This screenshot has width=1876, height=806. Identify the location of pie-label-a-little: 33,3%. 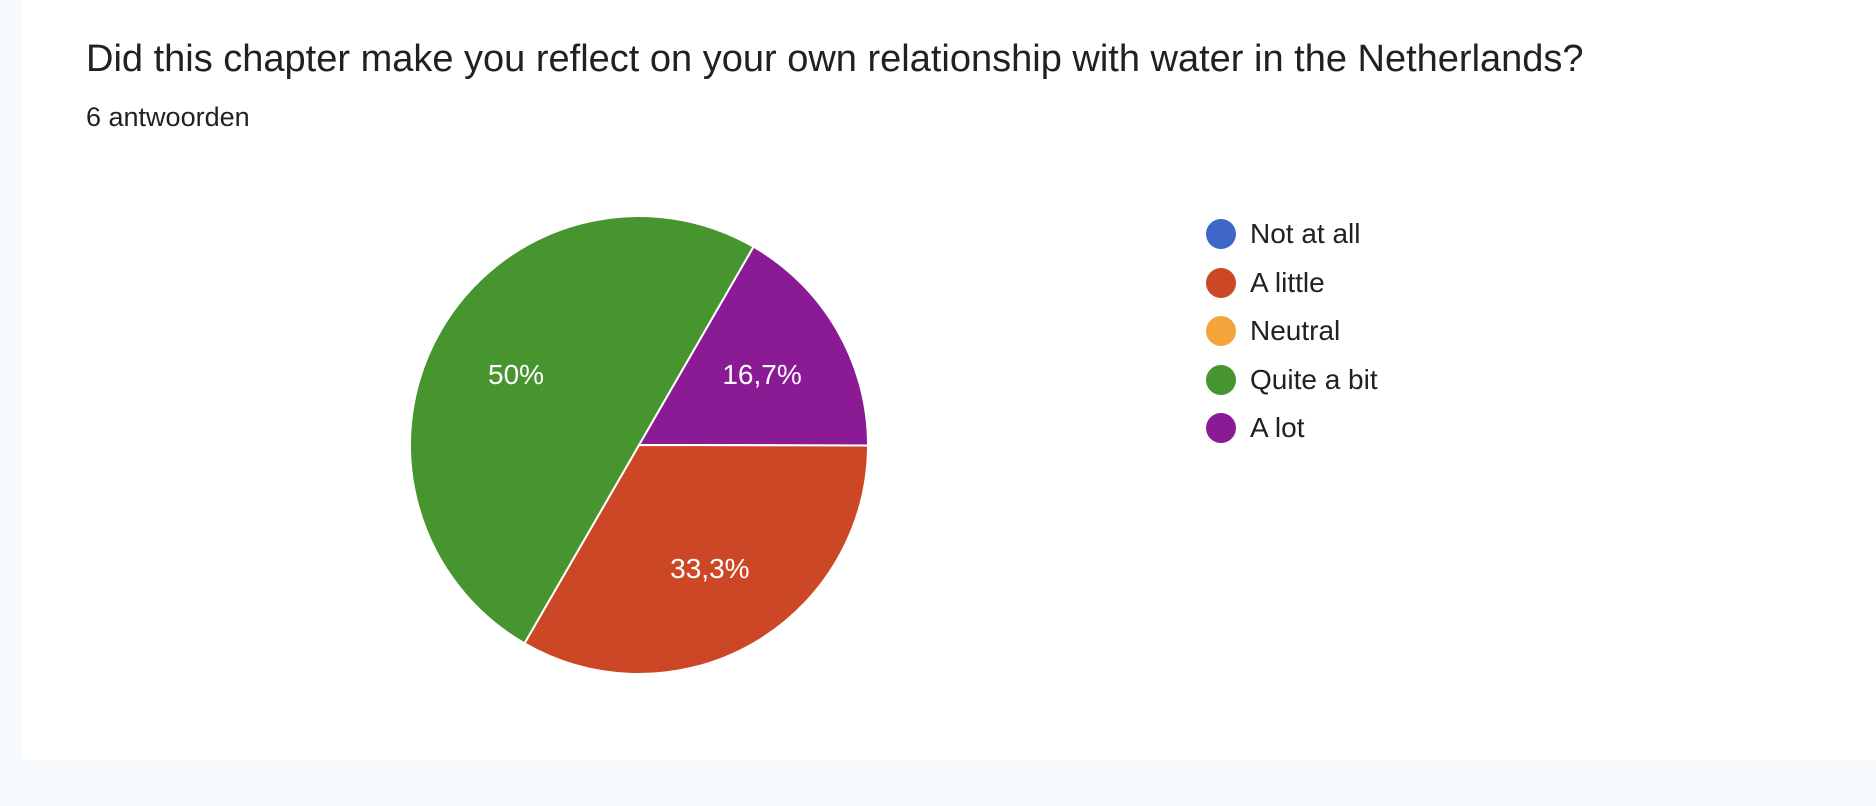
(709, 568).